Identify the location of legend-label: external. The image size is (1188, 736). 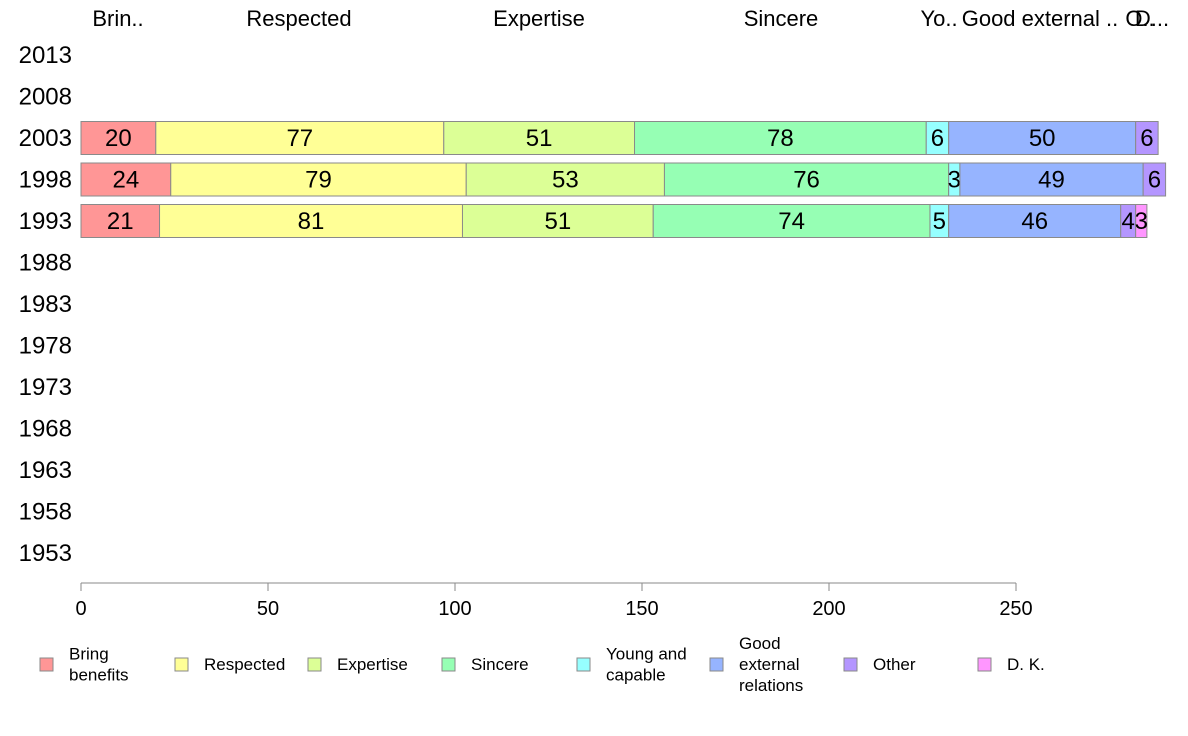
(769, 664).